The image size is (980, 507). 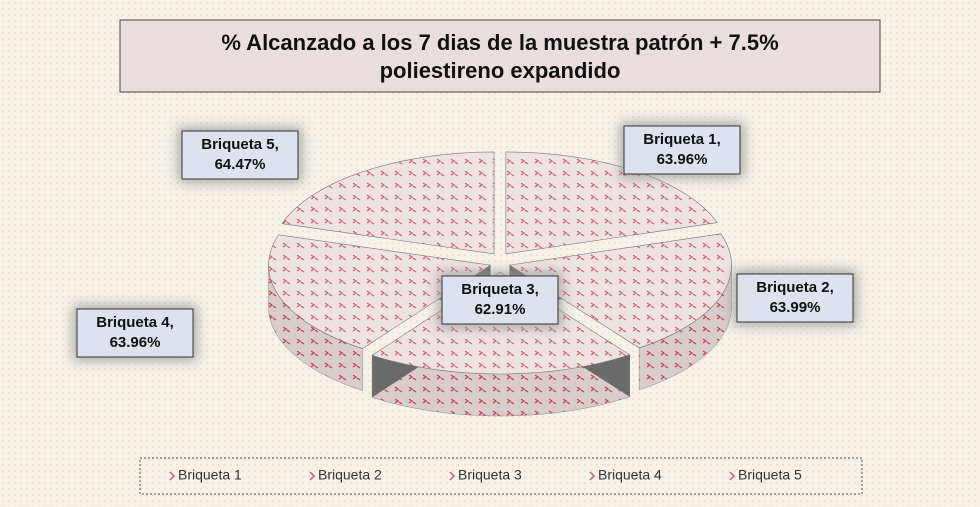 What do you see at coordinates (682, 139) in the screenshot?
I see `data-label: Briqueta 1,` at bounding box center [682, 139].